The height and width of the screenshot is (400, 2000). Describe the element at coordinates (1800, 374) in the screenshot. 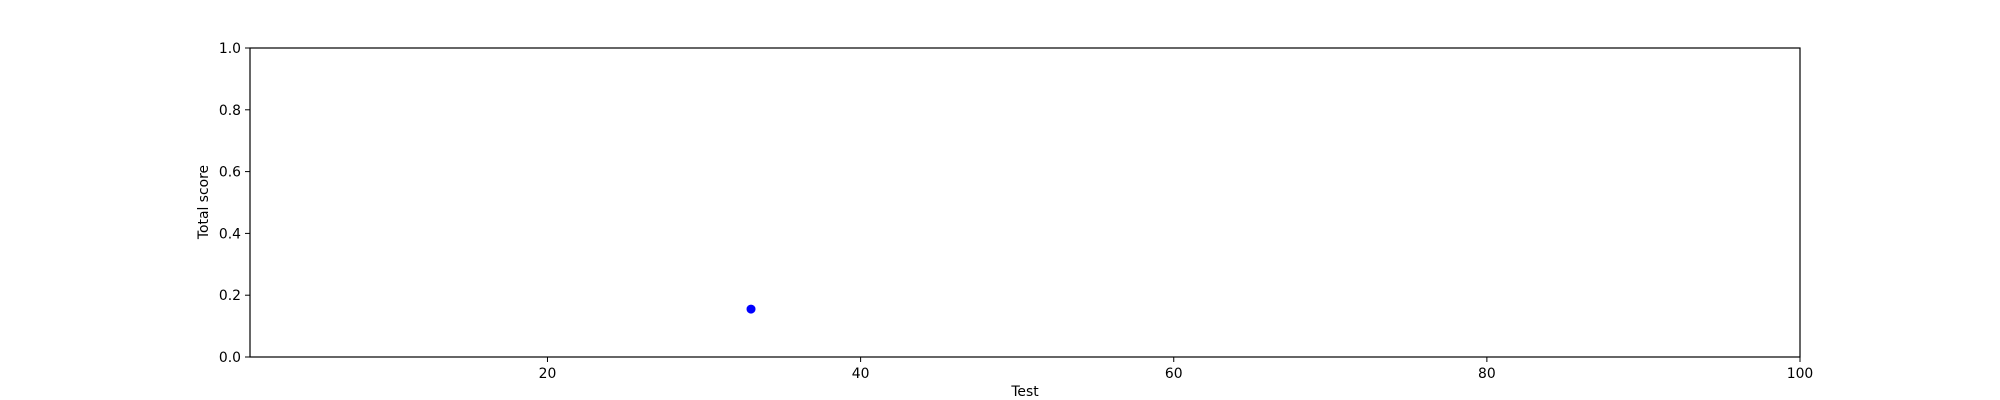

I see `x-tick-label: 100` at that location.